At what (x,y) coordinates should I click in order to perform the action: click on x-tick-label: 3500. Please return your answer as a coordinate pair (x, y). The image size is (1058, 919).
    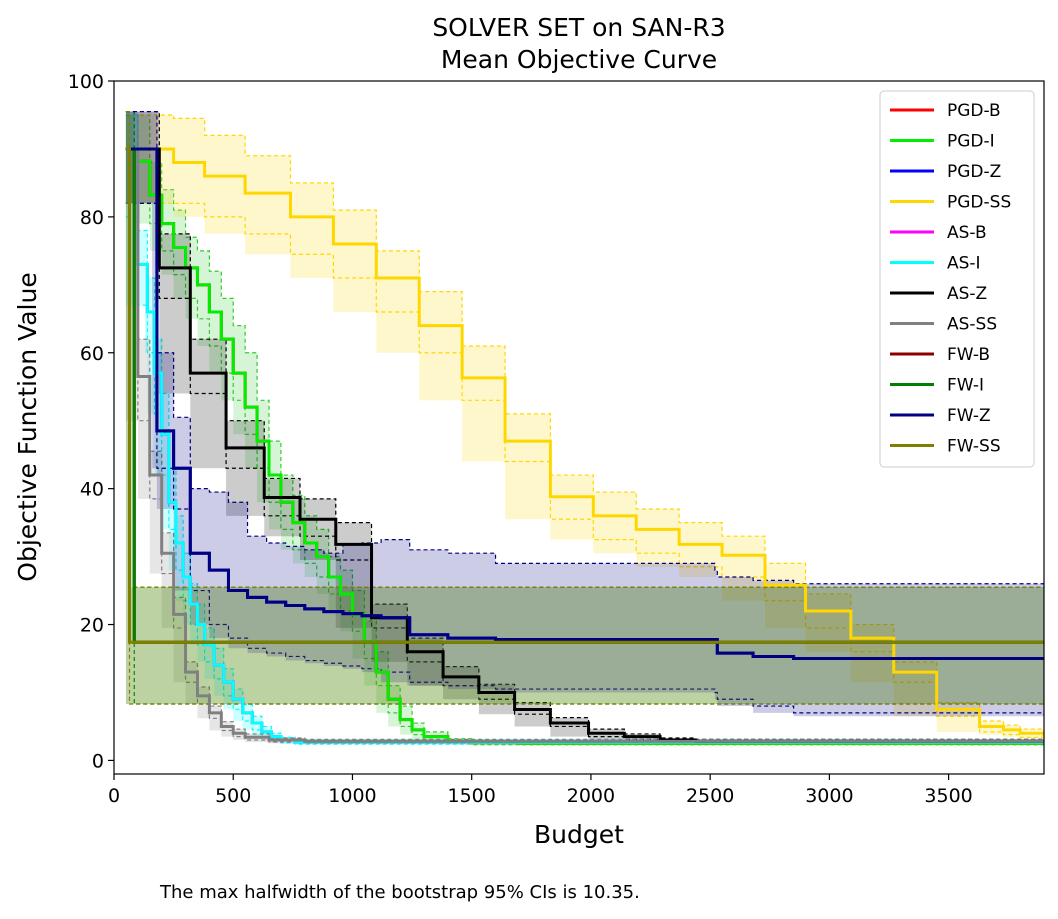
    Looking at the image, I should click on (948, 796).